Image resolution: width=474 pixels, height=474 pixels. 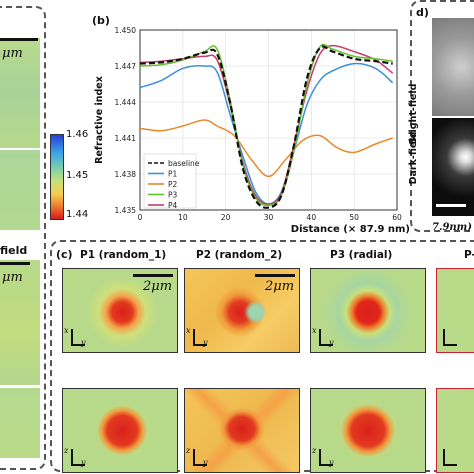 What do you see at coordinates (140, 217) in the screenshot?
I see `x-tick-label: 0` at bounding box center [140, 217].